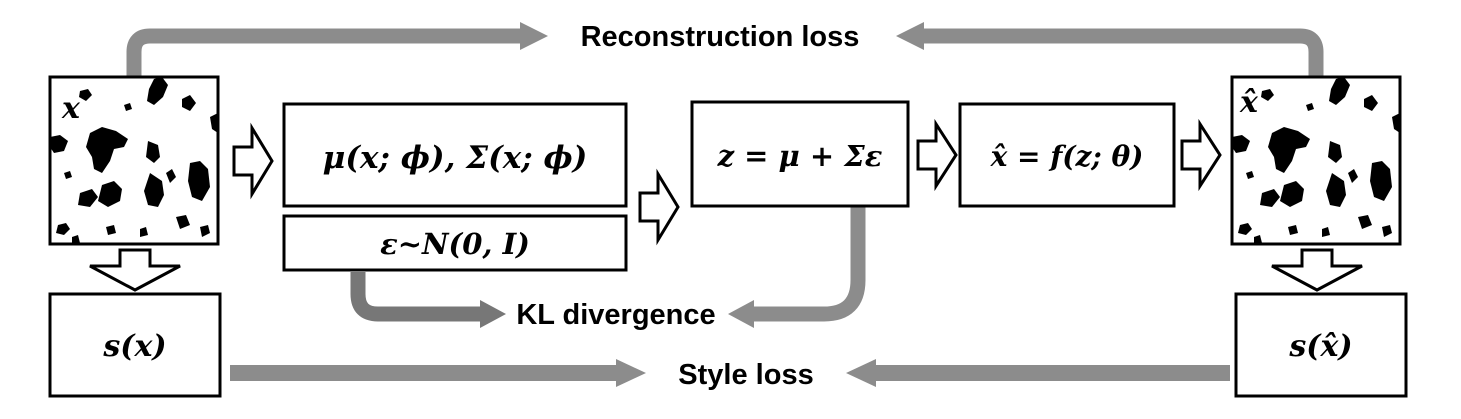 This screenshot has height=419, width=1461. Describe the element at coordinates (659, 207) in the screenshot. I see `arrow-encoder-to-latent` at that location.